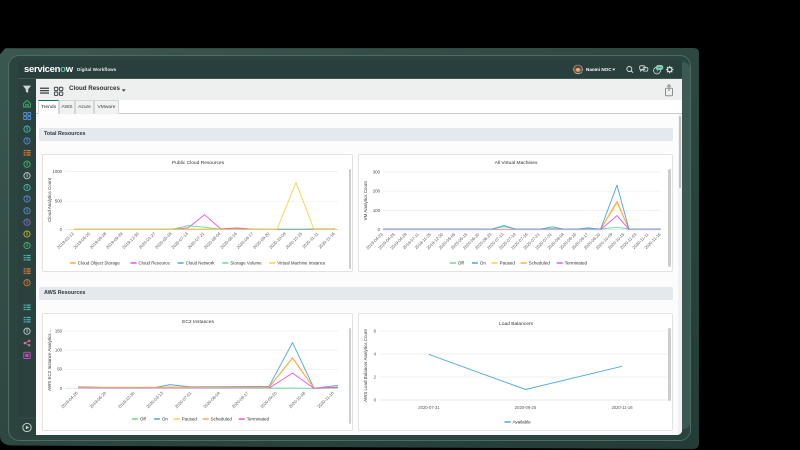 The height and width of the screenshot is (450, 800). What do you see at coordinates (155, 263) in the screenshot?
I see `svg-text: Cloud Resource` at bounding box center [155, 263].